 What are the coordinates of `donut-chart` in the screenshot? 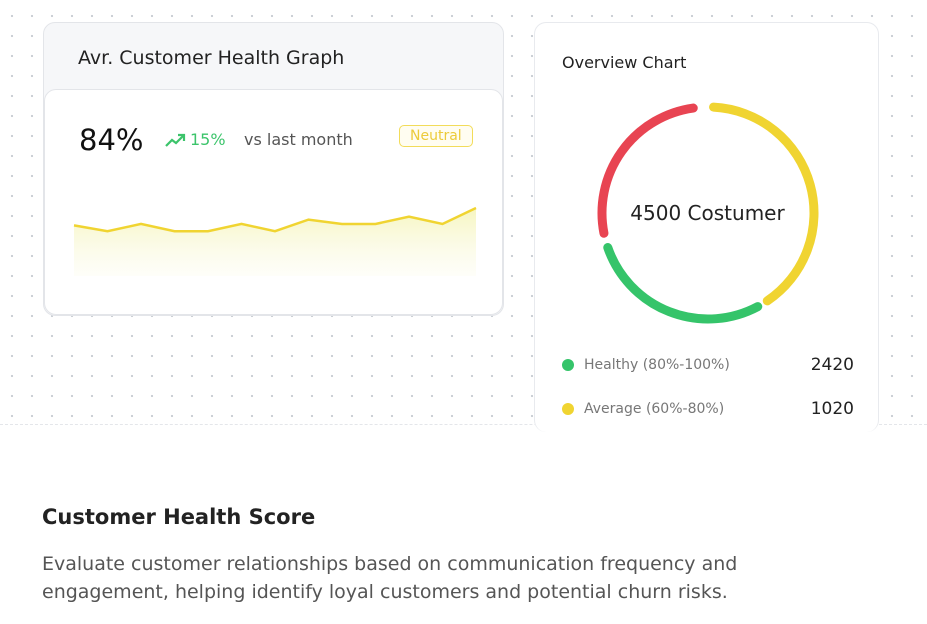 It's located at (708, 213).